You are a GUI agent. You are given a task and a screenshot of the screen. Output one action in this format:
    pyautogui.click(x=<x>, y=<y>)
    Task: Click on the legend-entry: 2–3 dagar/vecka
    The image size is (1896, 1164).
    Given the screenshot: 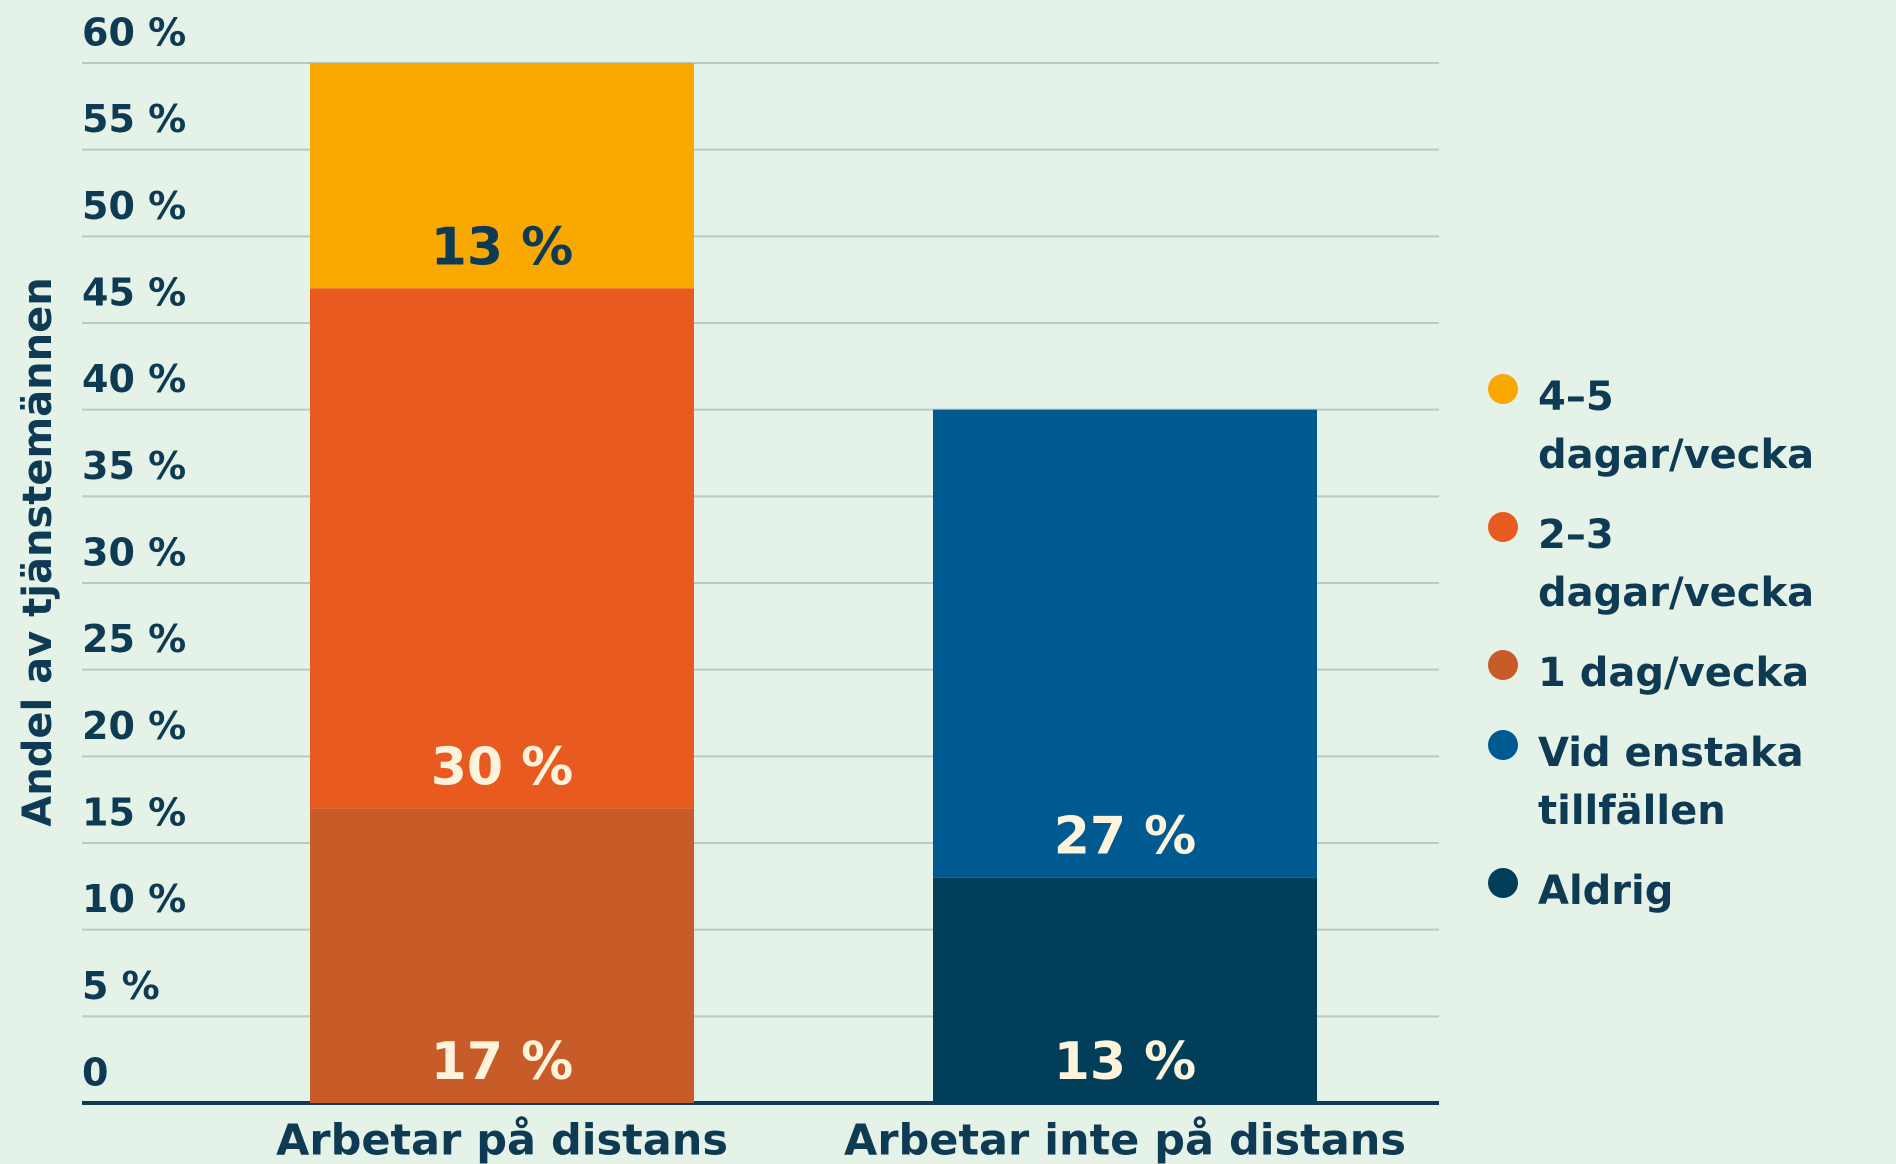 What is the action you would take?
    pyautogui.click(x=1688, y=564)
    